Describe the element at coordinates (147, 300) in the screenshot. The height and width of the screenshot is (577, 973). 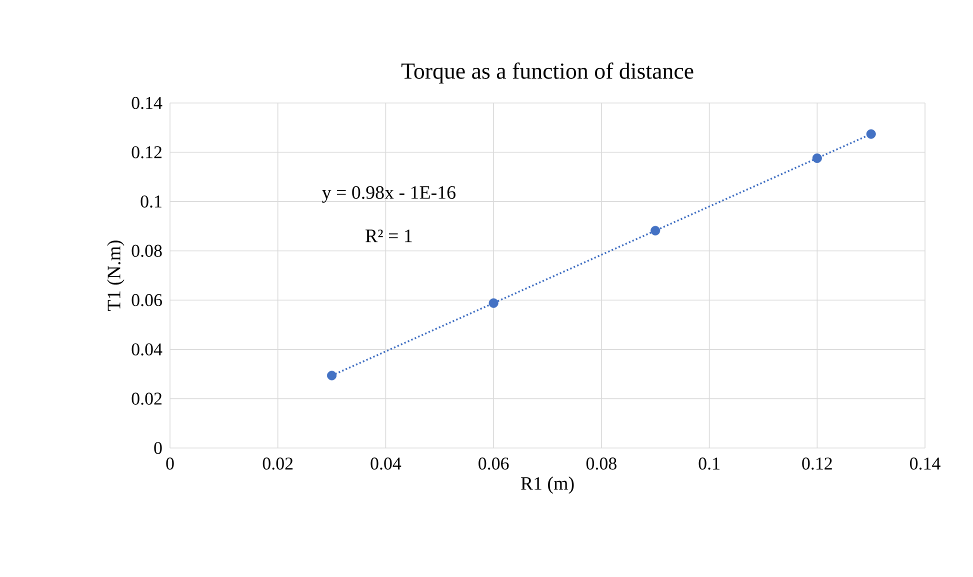
I see `y-tick-label: 0.06` at that location.